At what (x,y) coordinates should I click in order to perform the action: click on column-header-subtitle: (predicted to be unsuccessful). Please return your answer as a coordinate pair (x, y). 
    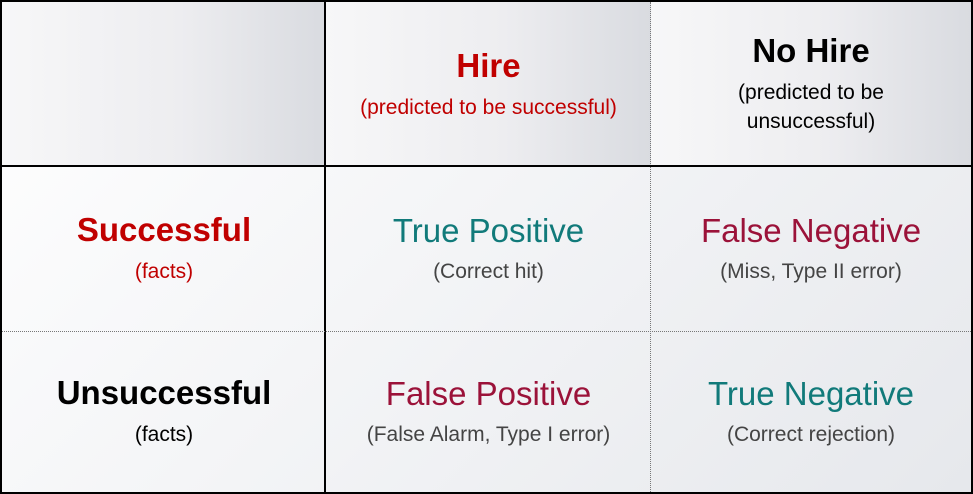
    Looking at the image, I should click on (811, 107).